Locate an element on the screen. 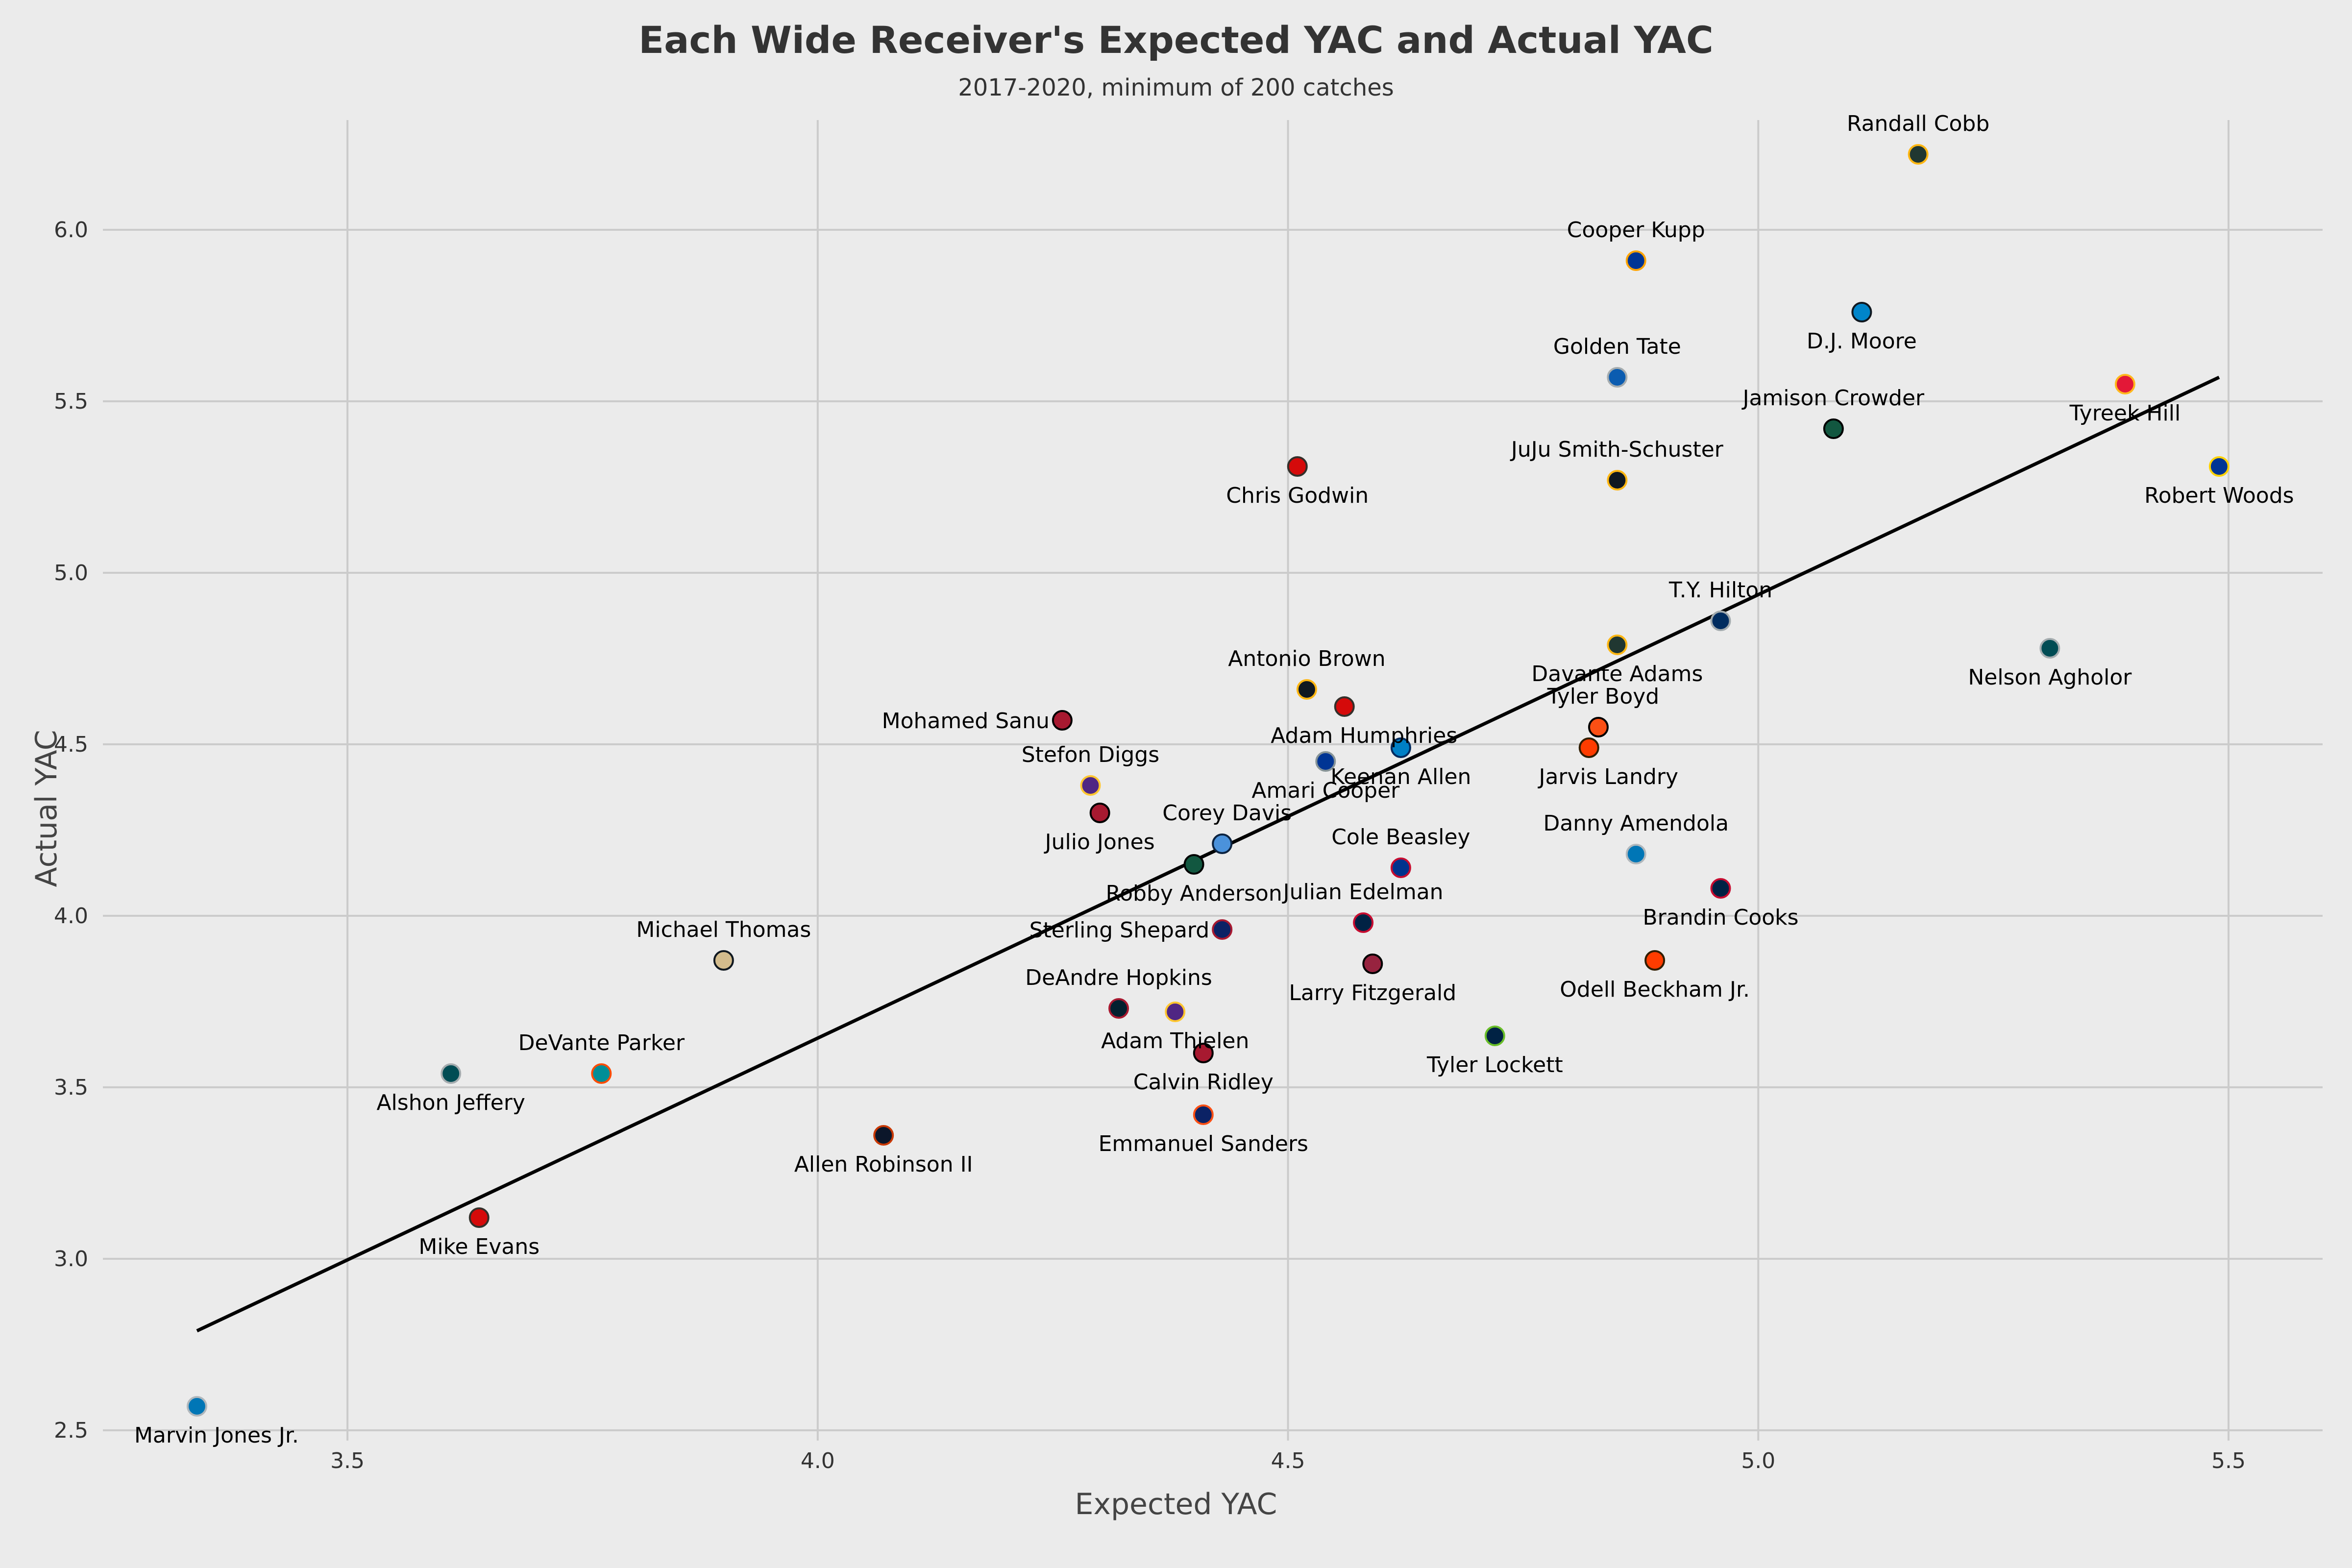 Image resolution: width=2352 pixels, height=1568 pixels. label-t-y-hilton: T.Y. Hilton is located at coordinates (1720, 590).